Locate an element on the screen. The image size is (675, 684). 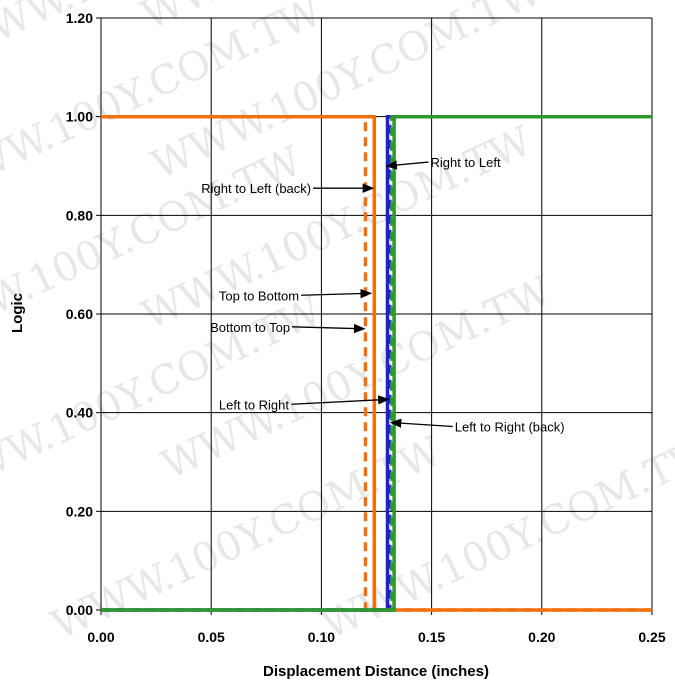
x-tick-label: 0.00 is located at coordinates (100, 637).